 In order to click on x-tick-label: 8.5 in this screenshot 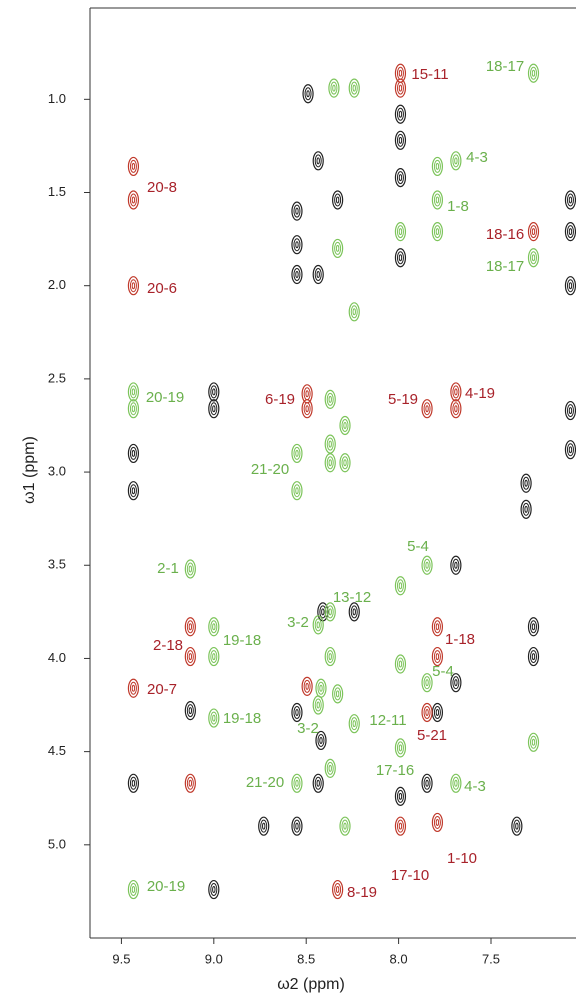, I will do `click(306, 958)`.